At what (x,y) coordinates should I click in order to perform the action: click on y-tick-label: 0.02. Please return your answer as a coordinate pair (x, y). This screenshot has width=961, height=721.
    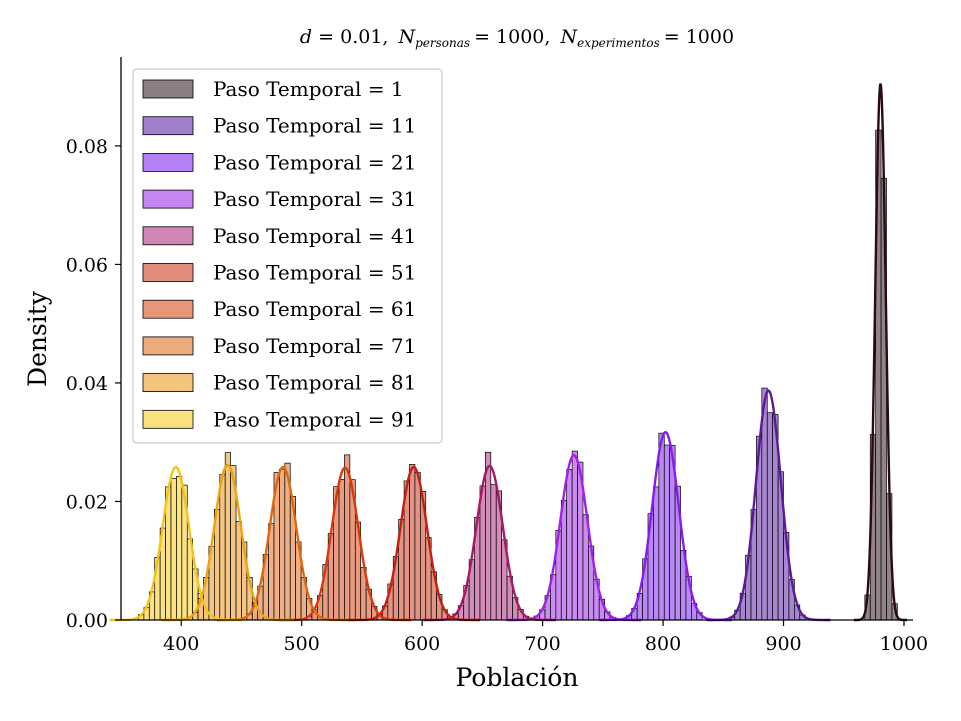
    Looking at the image, I should click on (87, 502).